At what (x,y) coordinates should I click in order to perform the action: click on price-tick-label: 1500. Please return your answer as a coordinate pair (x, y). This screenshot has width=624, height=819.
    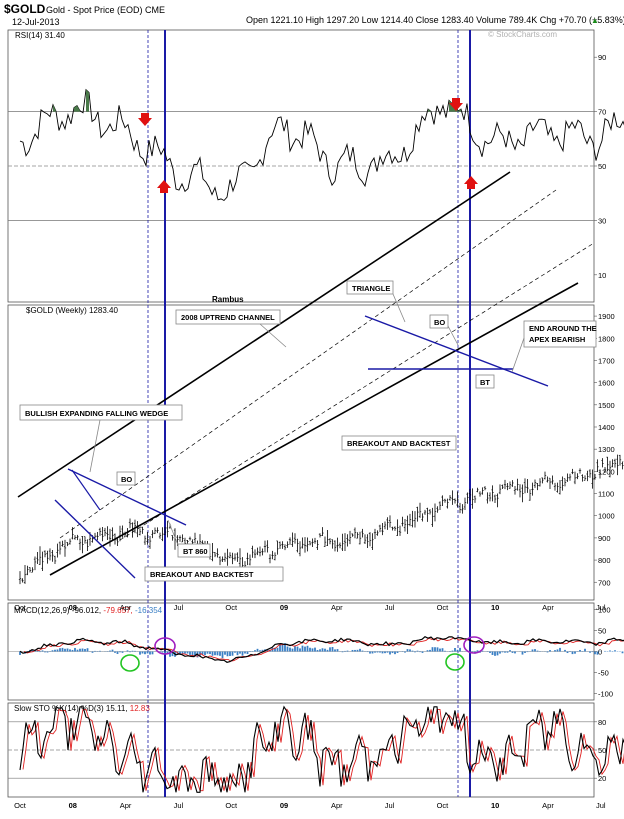
    Looking at the image, I should click on (606, 405).